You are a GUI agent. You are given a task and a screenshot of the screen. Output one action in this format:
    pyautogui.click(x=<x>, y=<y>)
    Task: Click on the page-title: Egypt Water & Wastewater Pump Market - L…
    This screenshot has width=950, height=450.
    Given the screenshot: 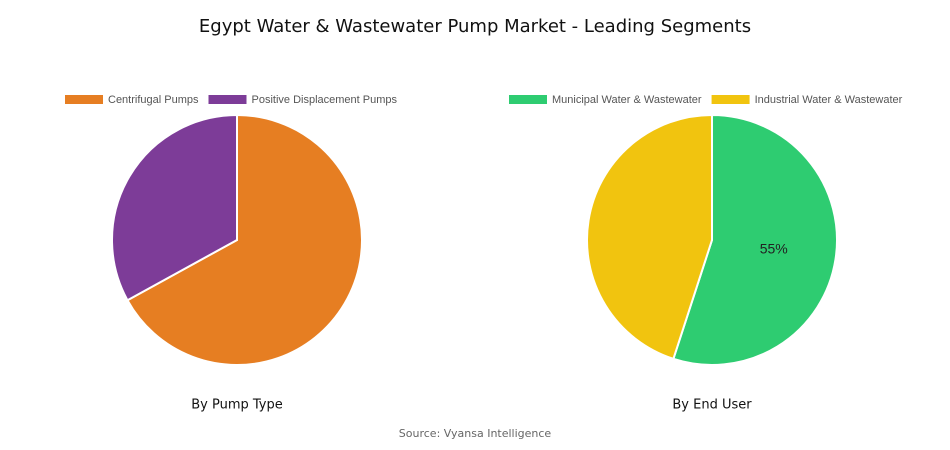 What is the action you would take?
    pyautogui.click(x=475, y=26)
    